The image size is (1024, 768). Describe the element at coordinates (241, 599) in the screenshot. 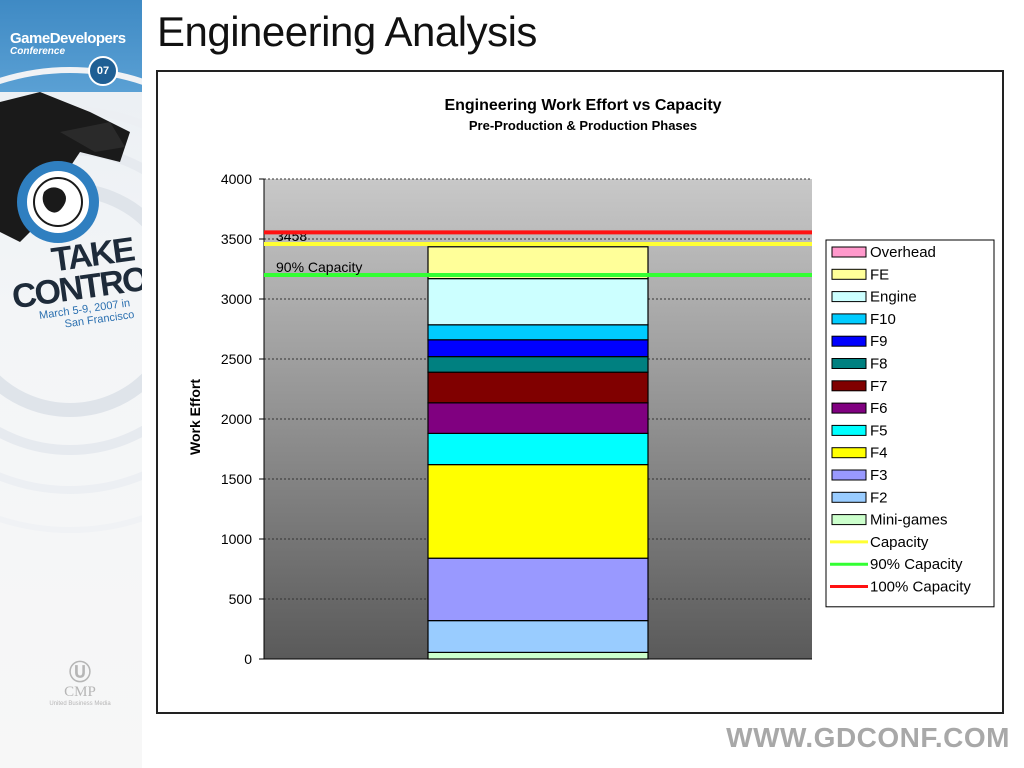

I see `y-tick-label: 500` at that location.